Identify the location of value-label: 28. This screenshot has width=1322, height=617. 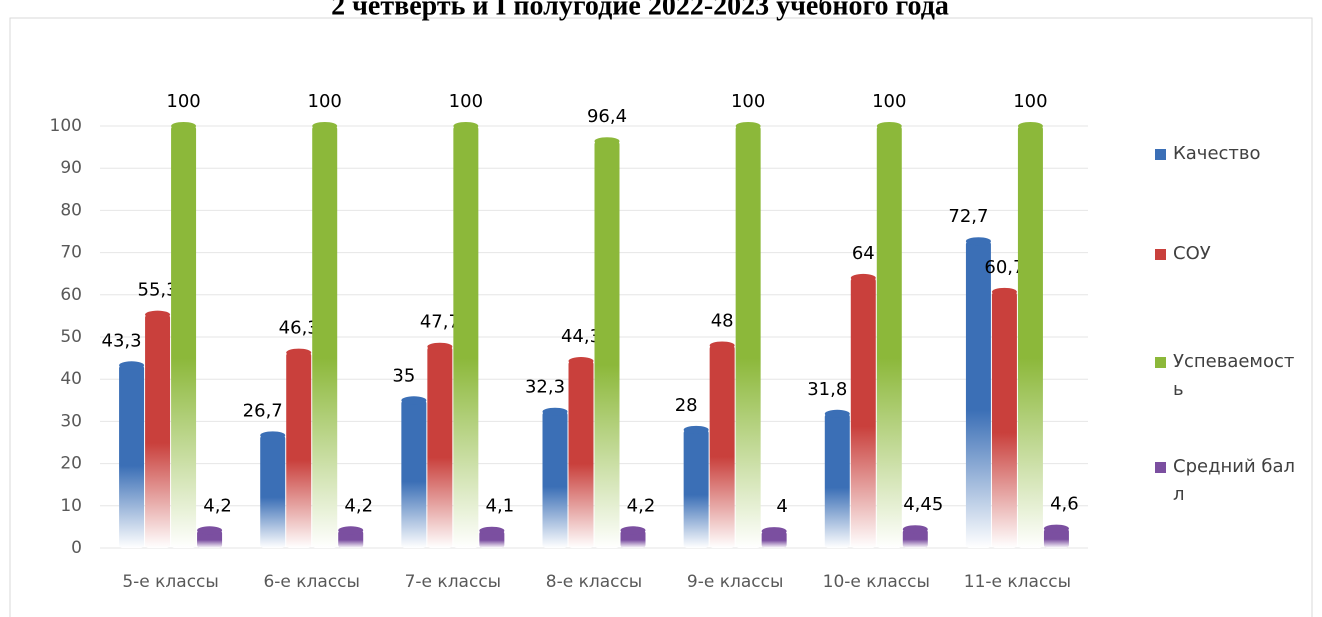
(686, 405).